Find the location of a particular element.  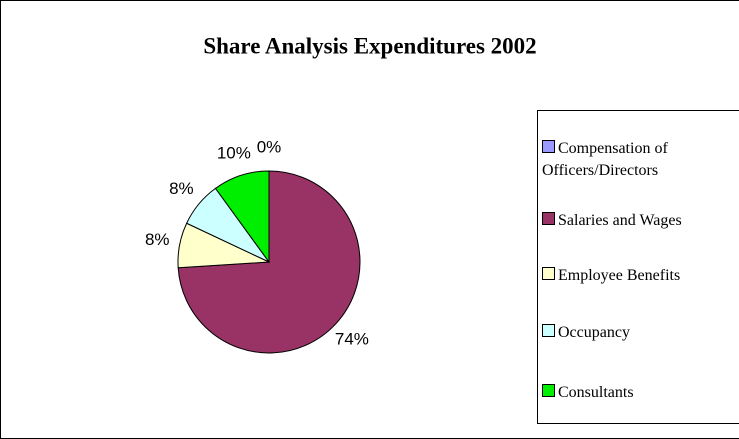

legend-label: Salaries and Wages is located at coordinates (620, 220).